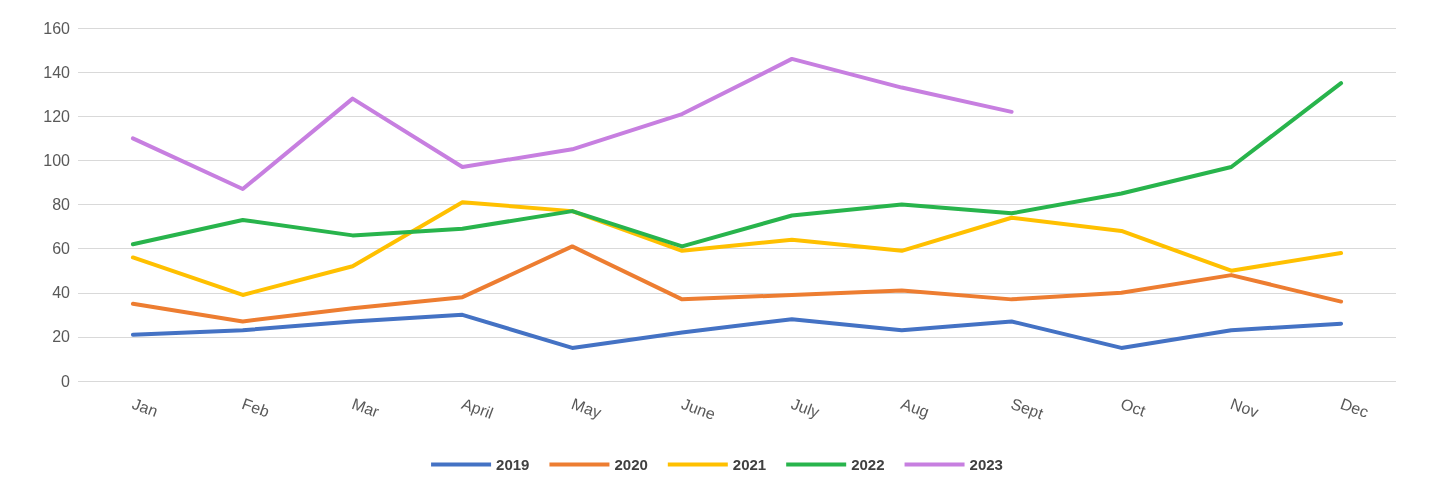 The height and width of the screenshot is (489, 1434). Describe the element at coordinates (586, 408) in the screenshot. I see `x-tick-label: May` at that location.